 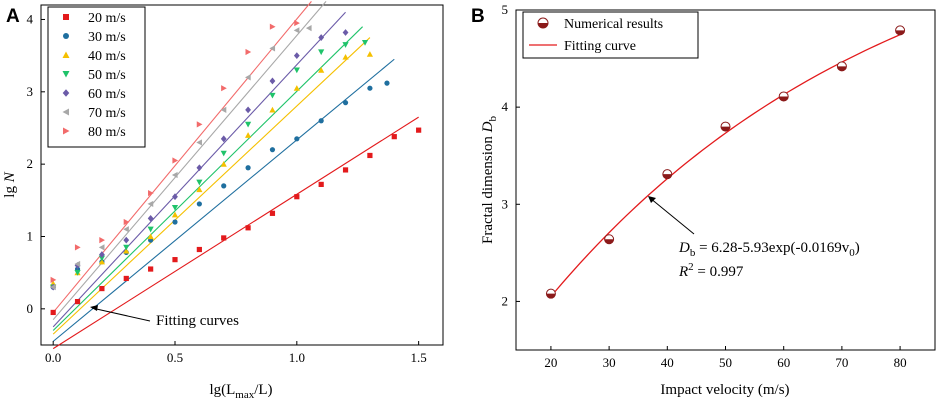 I want to click on legend-item-20-m-s: 20 m/s, so click(x=94, y=18).